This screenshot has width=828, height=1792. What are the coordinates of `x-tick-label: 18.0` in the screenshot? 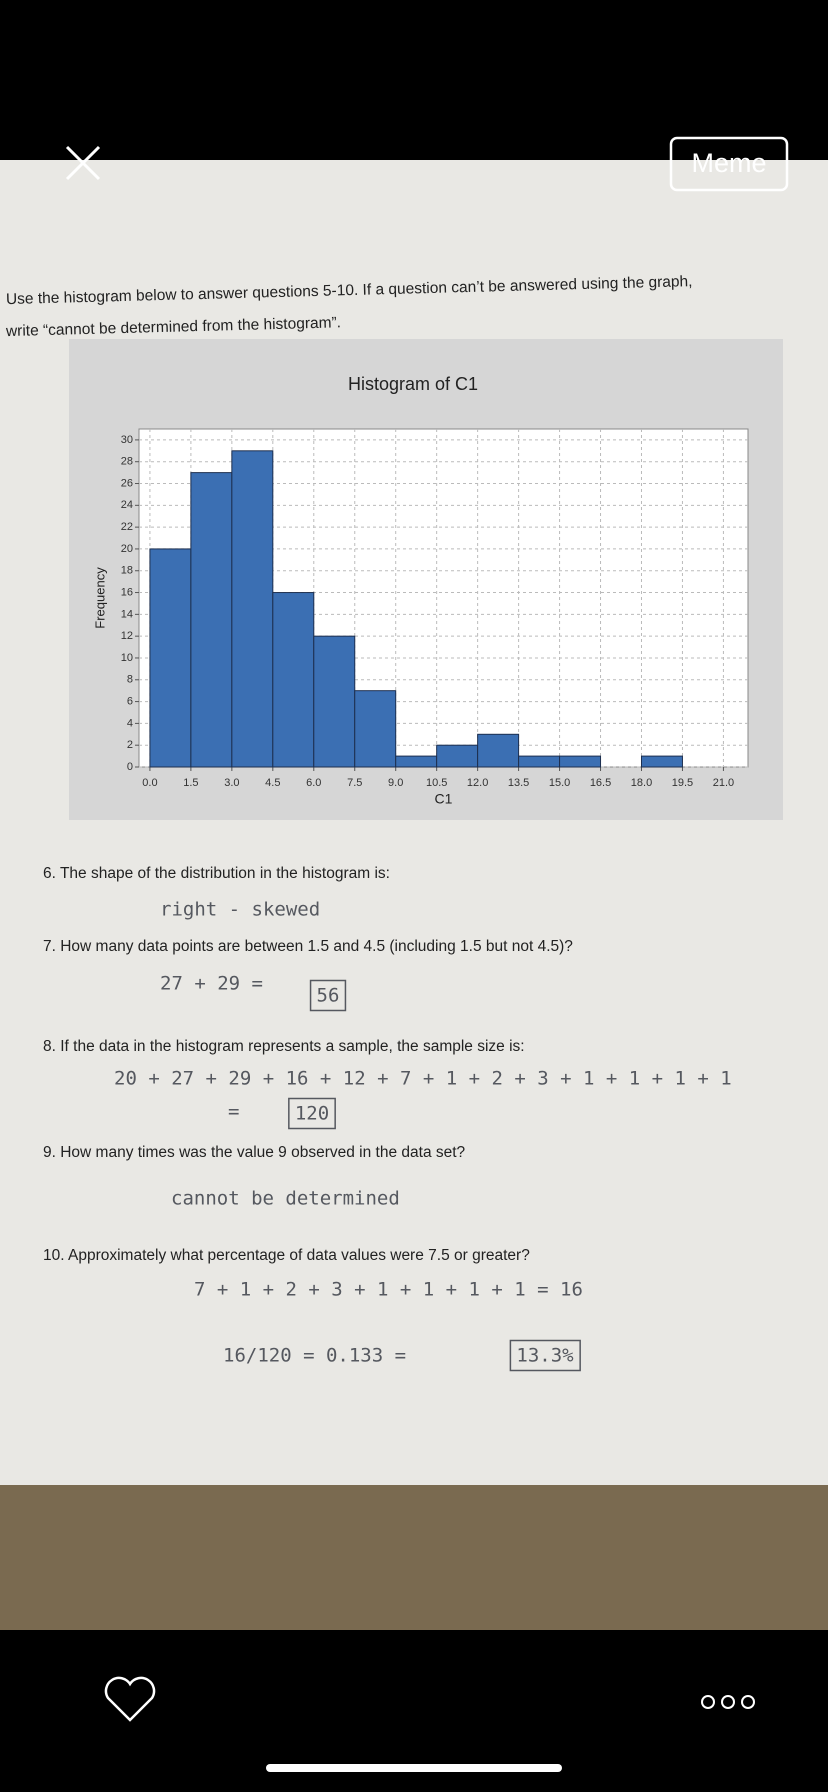 It's located at (641, 783).